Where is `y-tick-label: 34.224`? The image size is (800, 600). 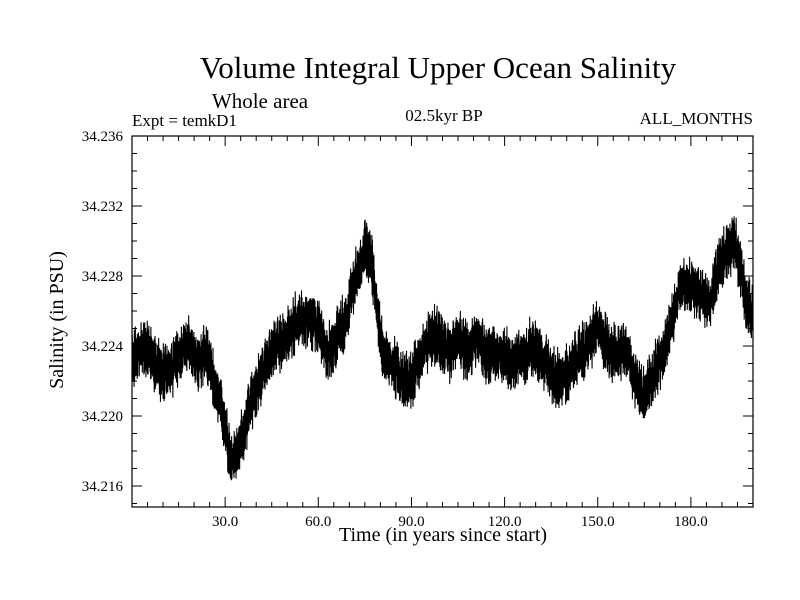
y-tick-label: 34.224 is located at coordinates (103, 347).